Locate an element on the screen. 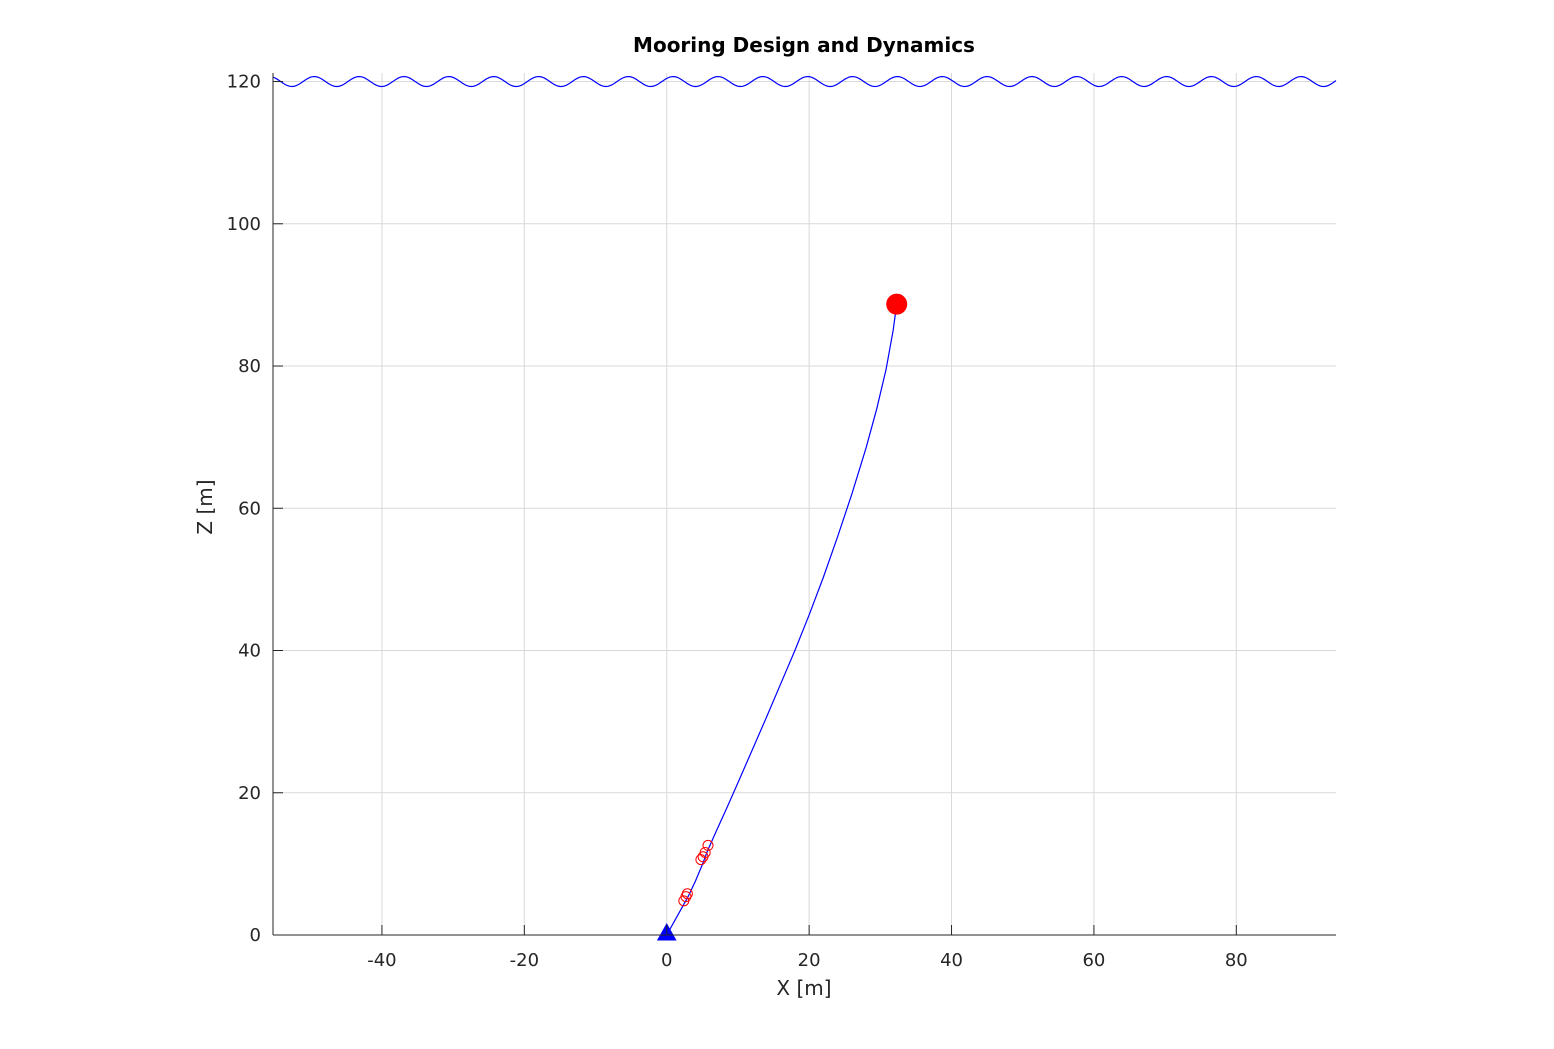  sea-surface-wave is located at coordinates (804, 81).